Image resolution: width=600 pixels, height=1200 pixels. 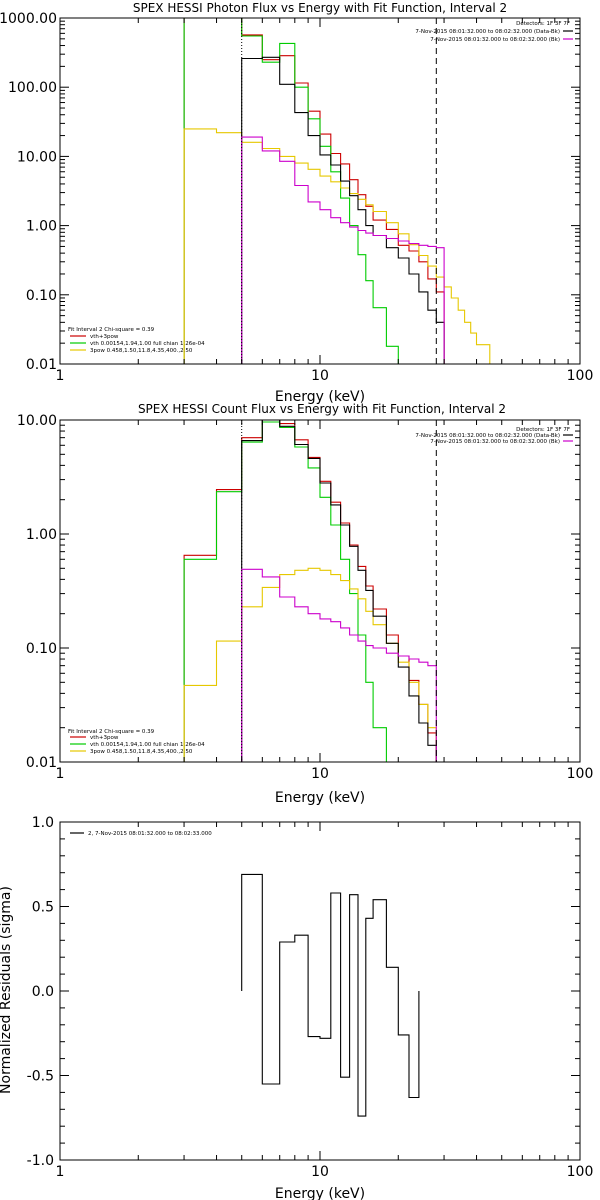 I want to click on panel2-legend-line-1: Fit Interval 2 Chi-square = 0.39, so click(x=111, y=732).